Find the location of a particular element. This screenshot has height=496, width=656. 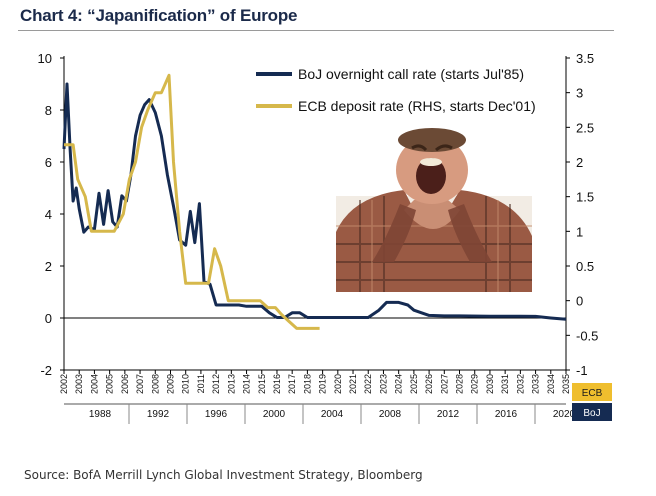

legend-label-ecb: ECB deposit rate (RHS, starts Dec'01) is located at coordinates (417, 106).